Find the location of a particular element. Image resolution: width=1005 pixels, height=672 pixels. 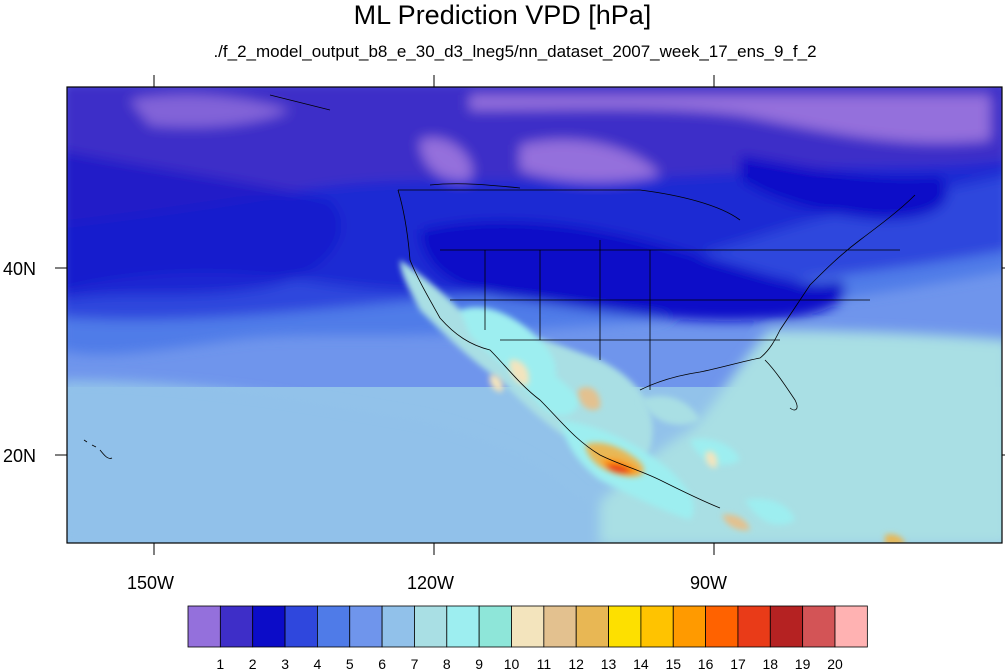

colorbar-tick-label: 5 is located at coordinates (349, 664).